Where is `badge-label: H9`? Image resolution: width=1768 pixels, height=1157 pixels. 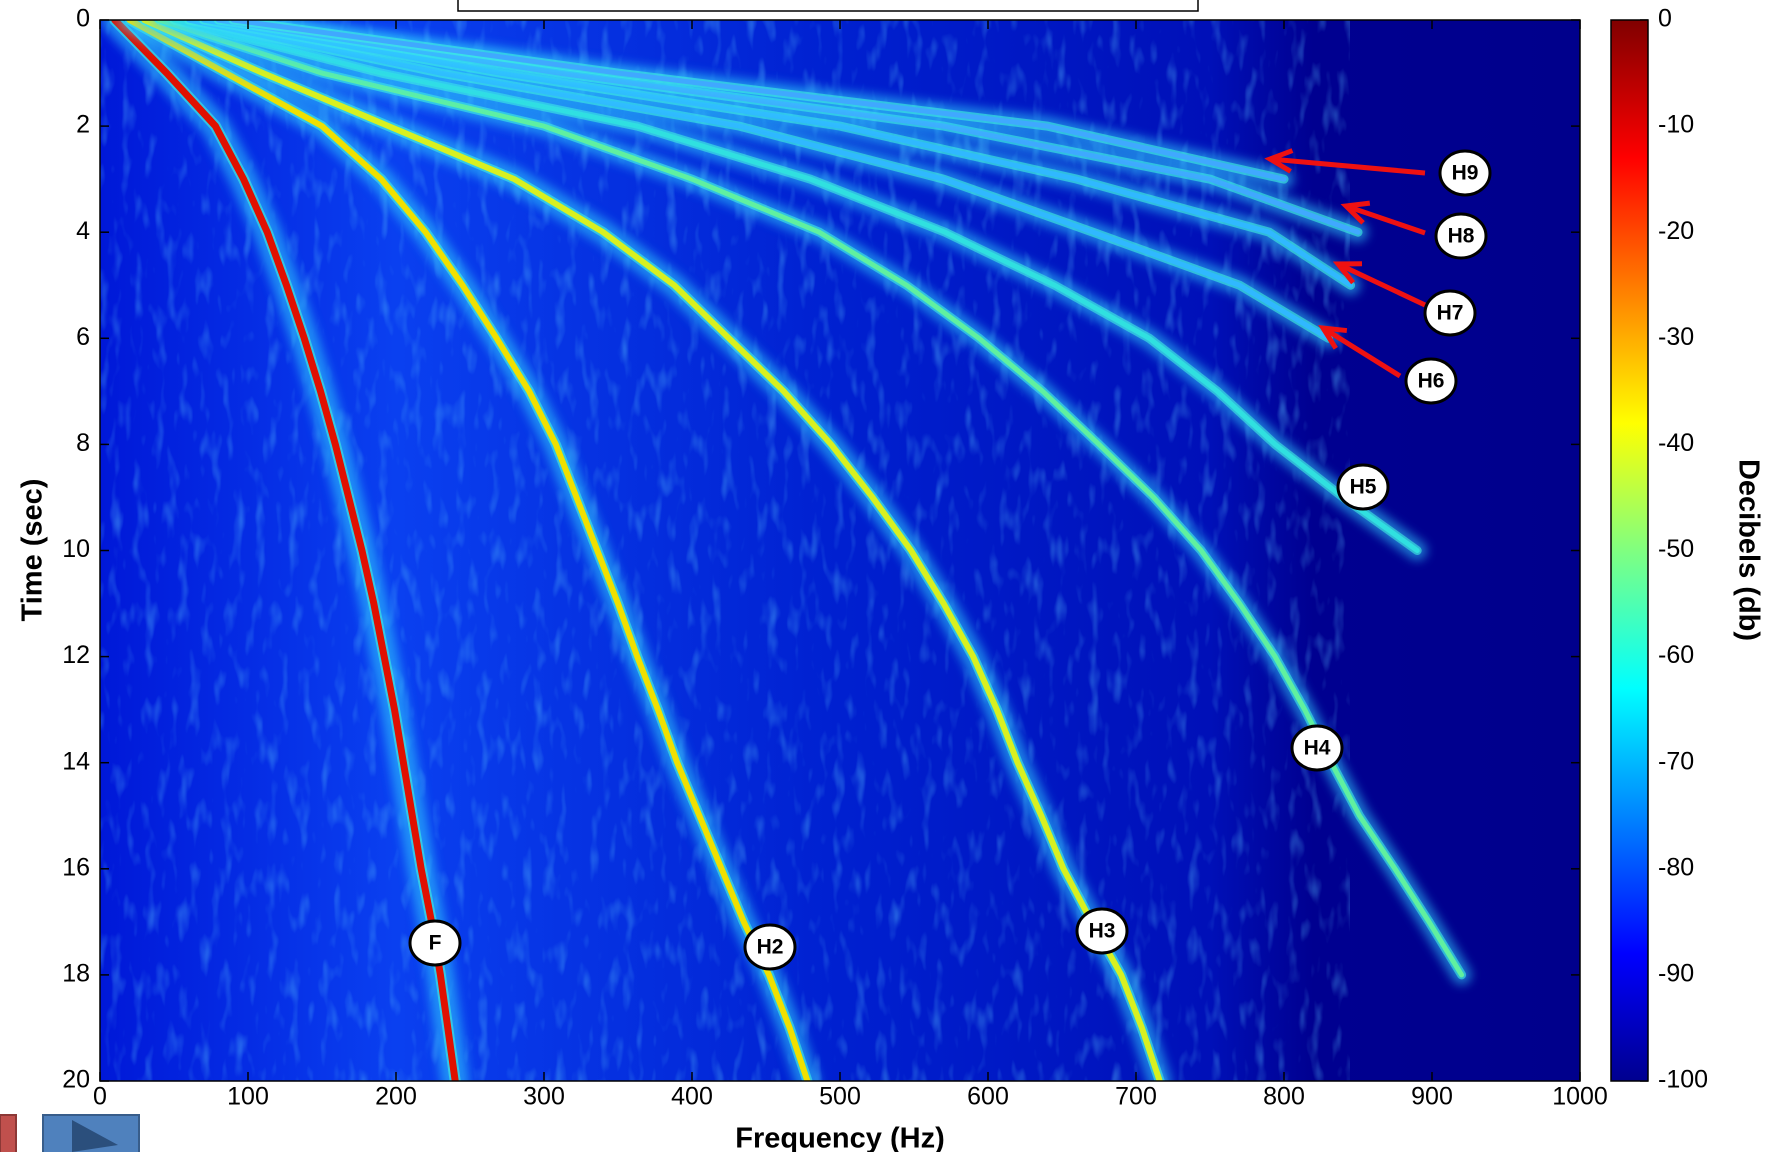 badge-label: H9 is located at coordinates (1465, 173).